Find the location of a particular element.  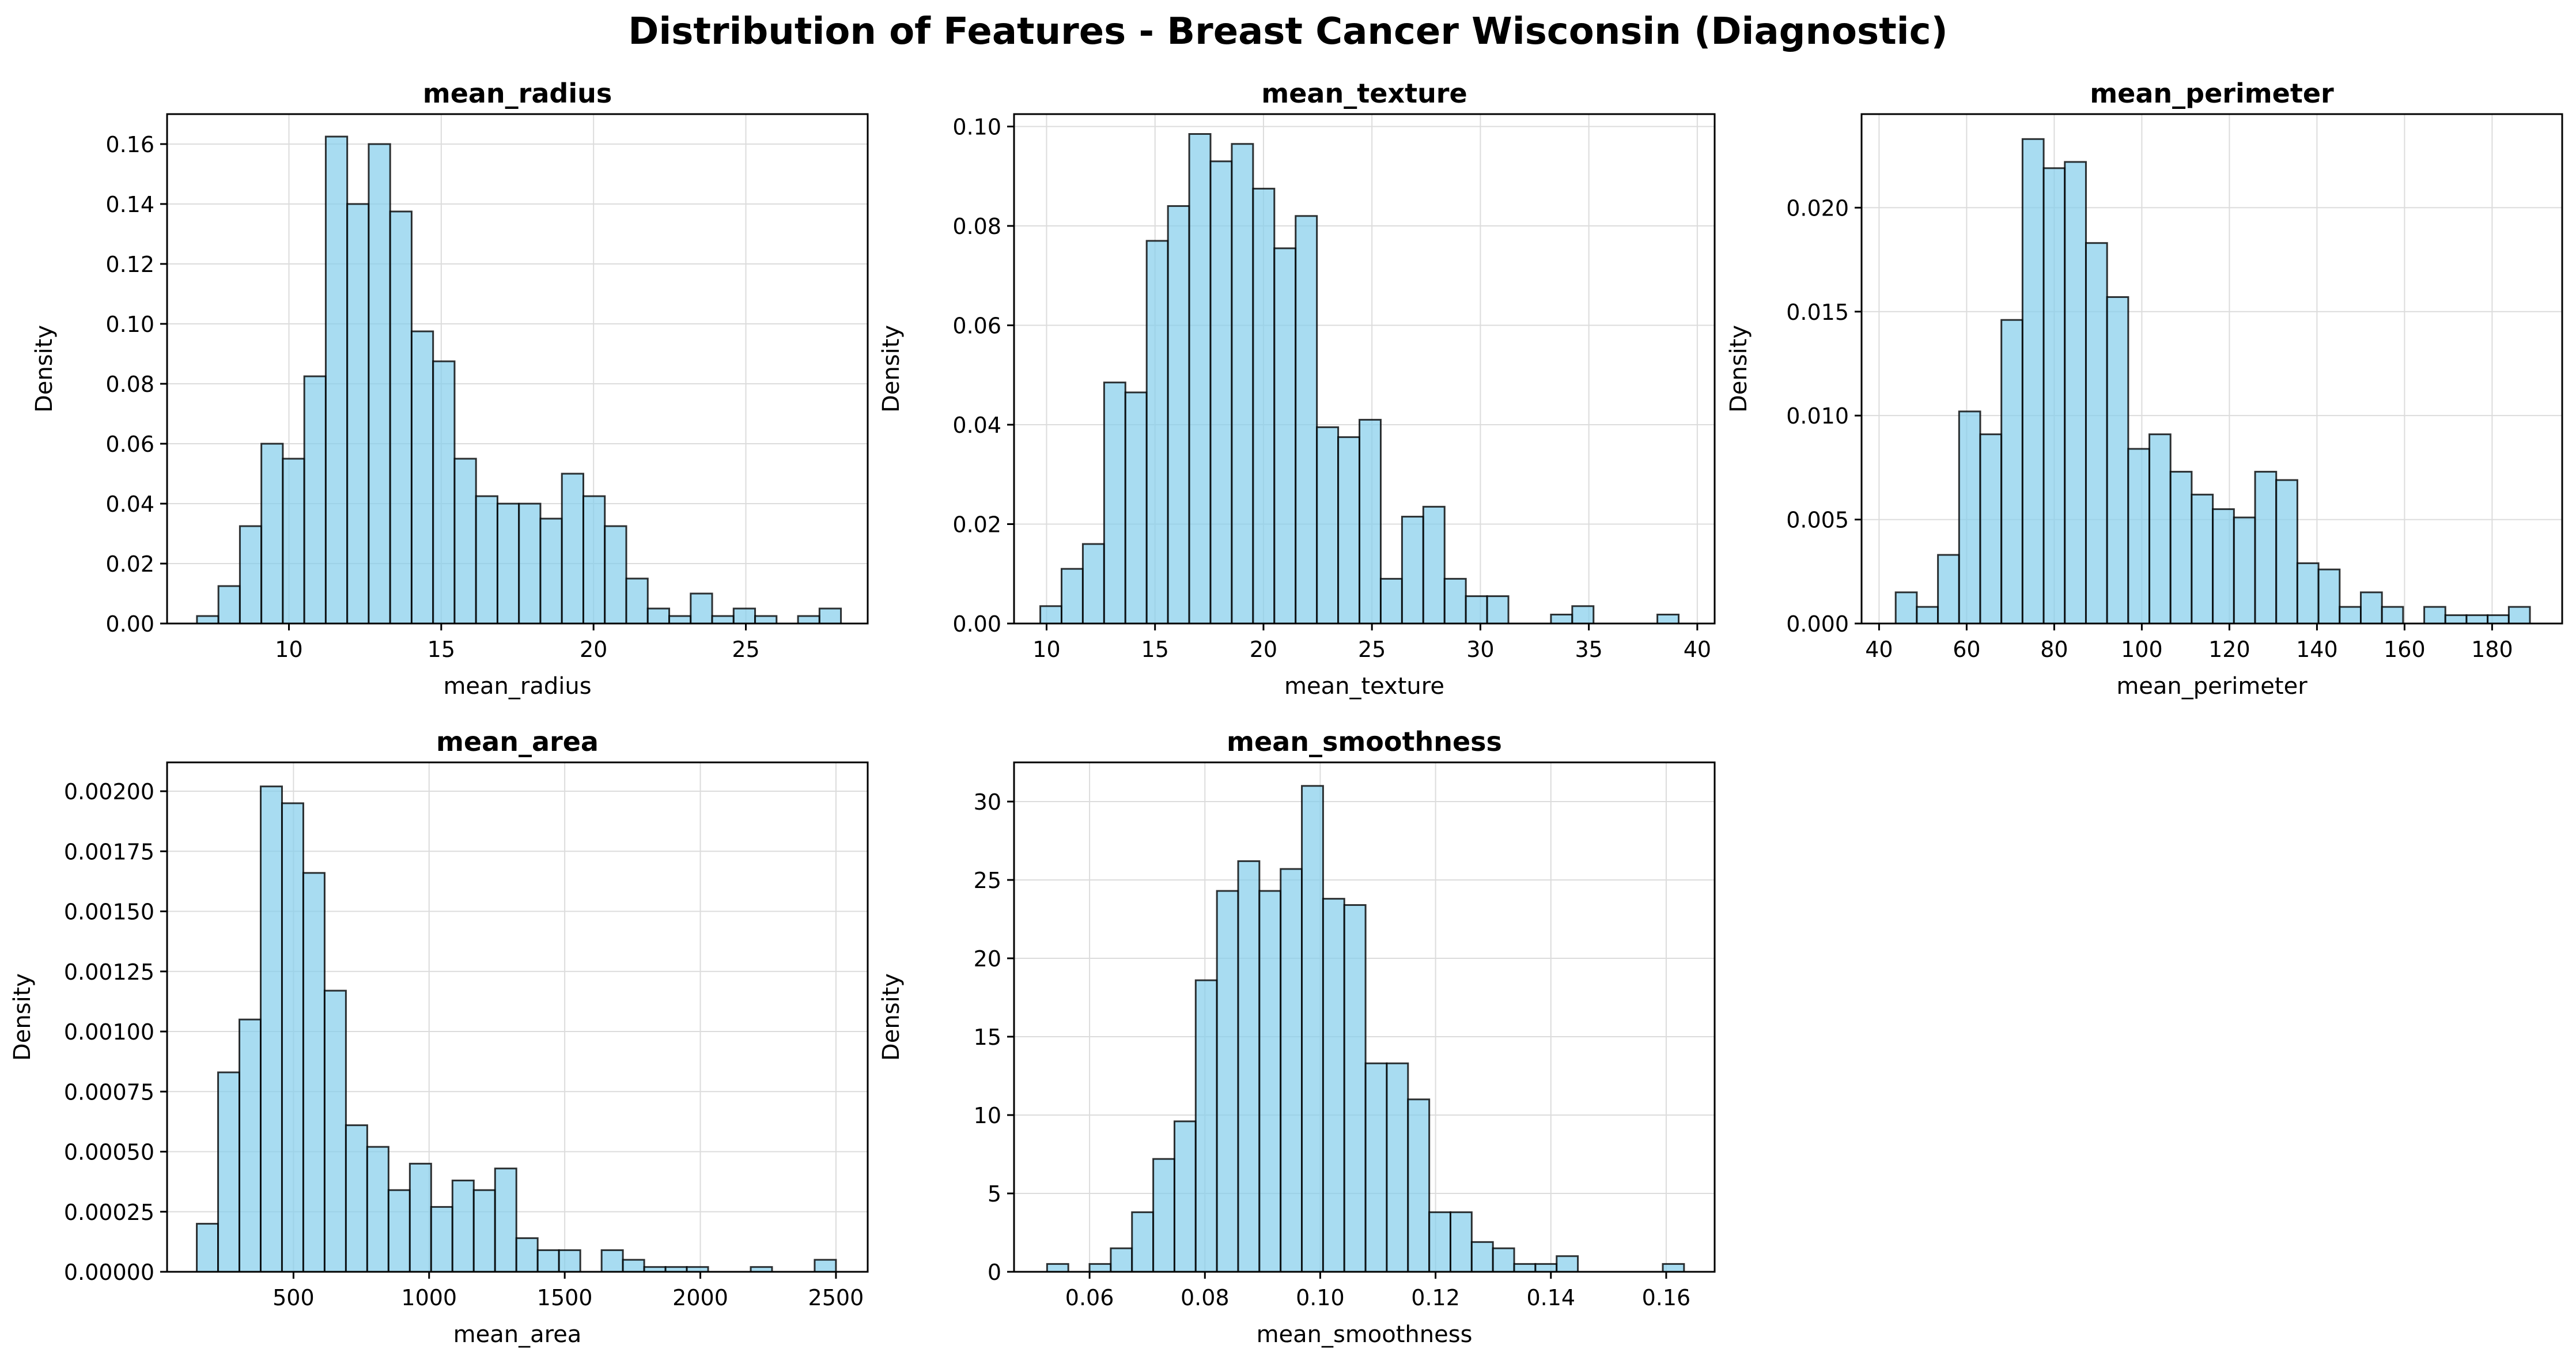

x-tick-label: 0.06 is located at coordinates (1089, 1297).